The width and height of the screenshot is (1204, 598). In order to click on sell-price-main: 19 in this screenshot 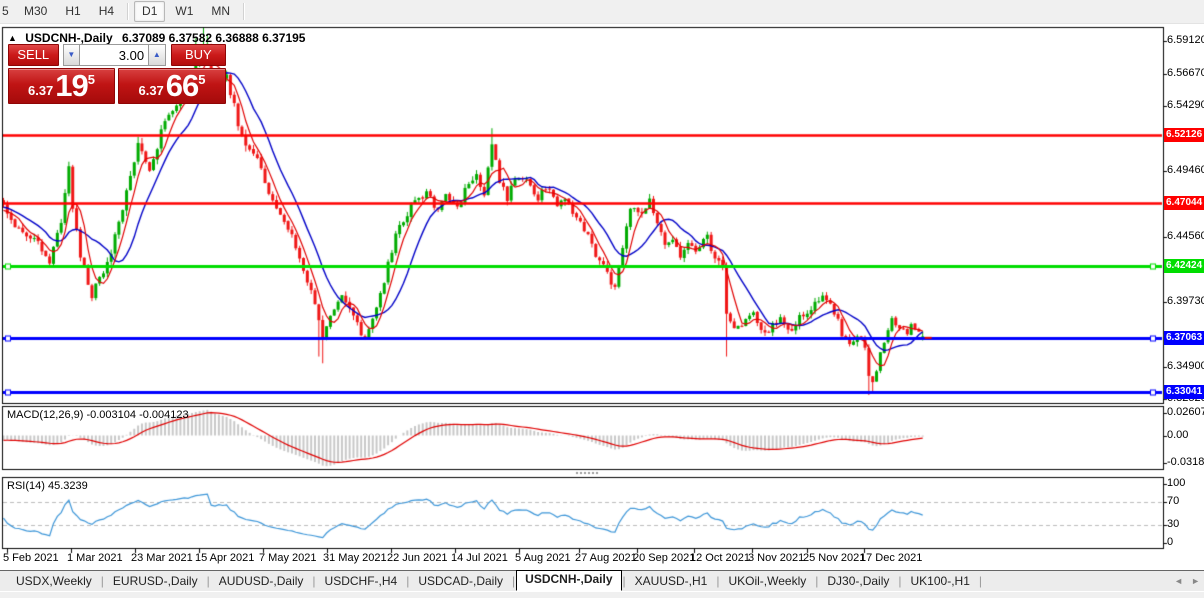, I will do `click(71, 85)`.